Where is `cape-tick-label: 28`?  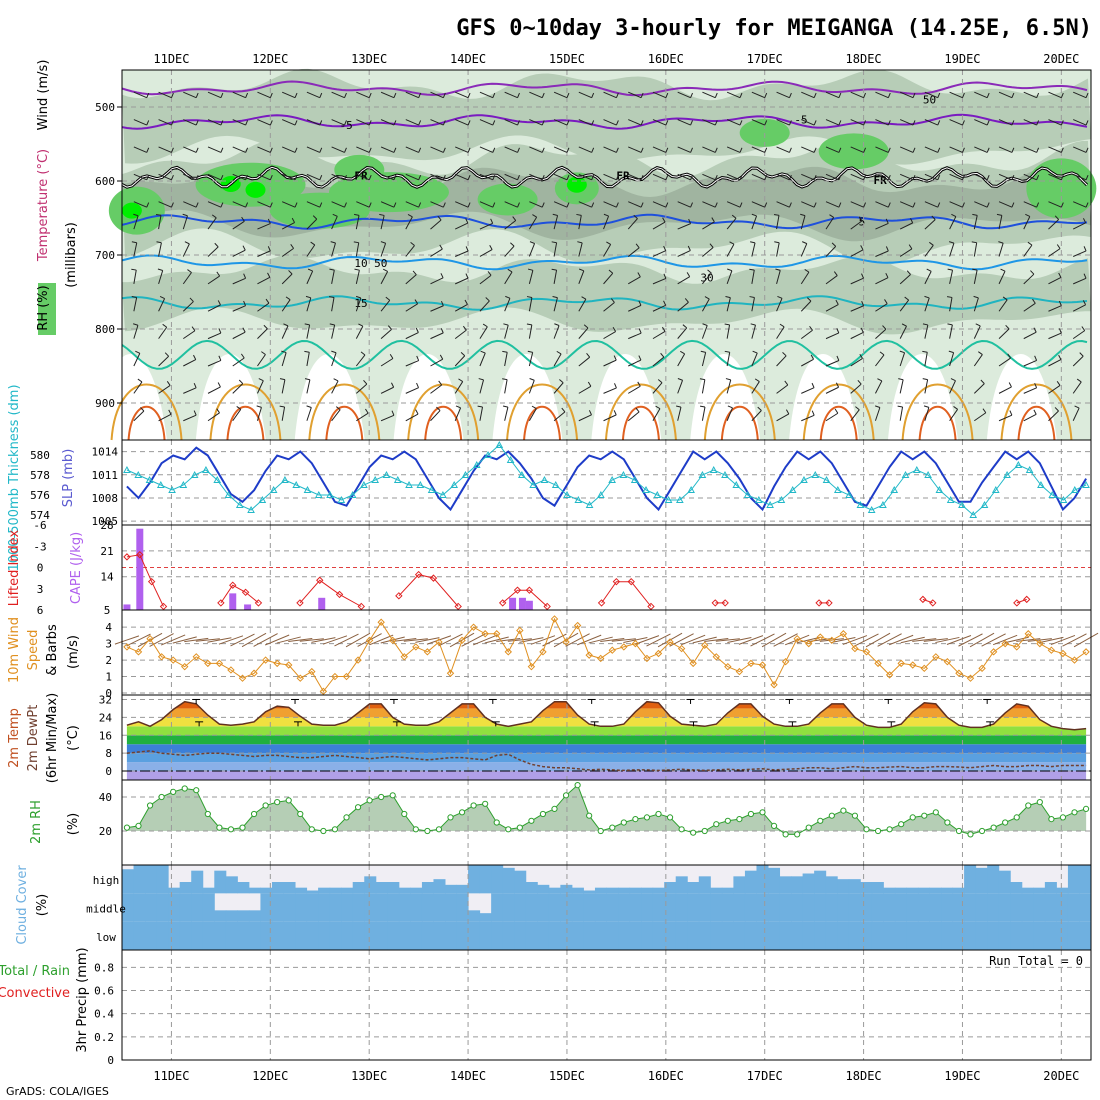 cape-tick-label: 28 is located at coordinates (106, 525).